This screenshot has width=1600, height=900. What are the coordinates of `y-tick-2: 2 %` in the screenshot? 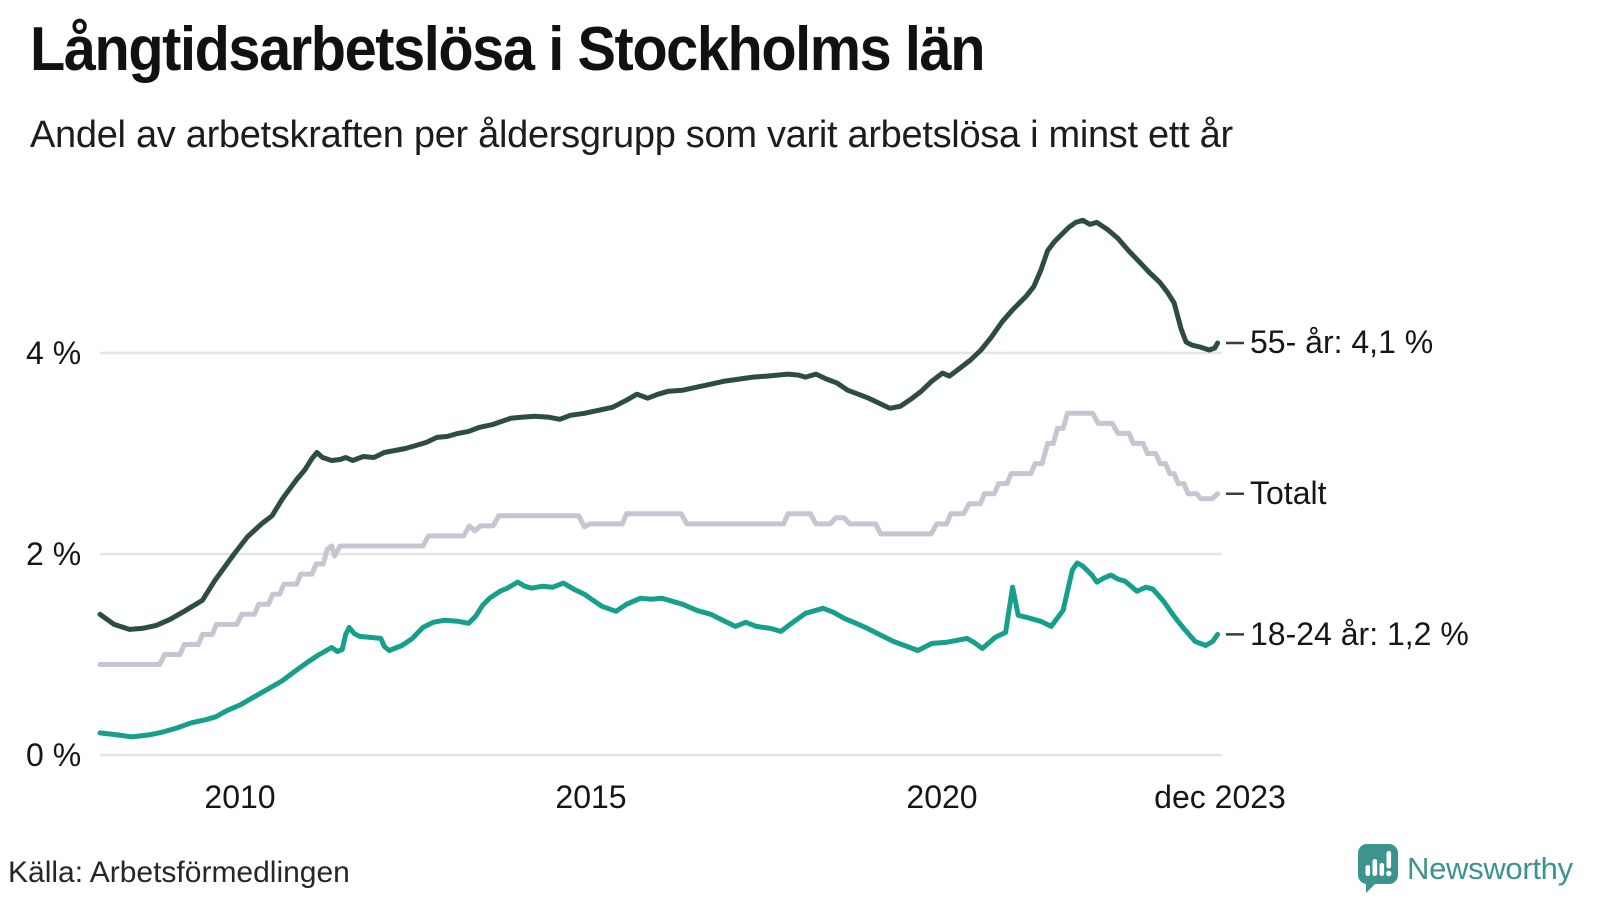 It's located at (54, 553).